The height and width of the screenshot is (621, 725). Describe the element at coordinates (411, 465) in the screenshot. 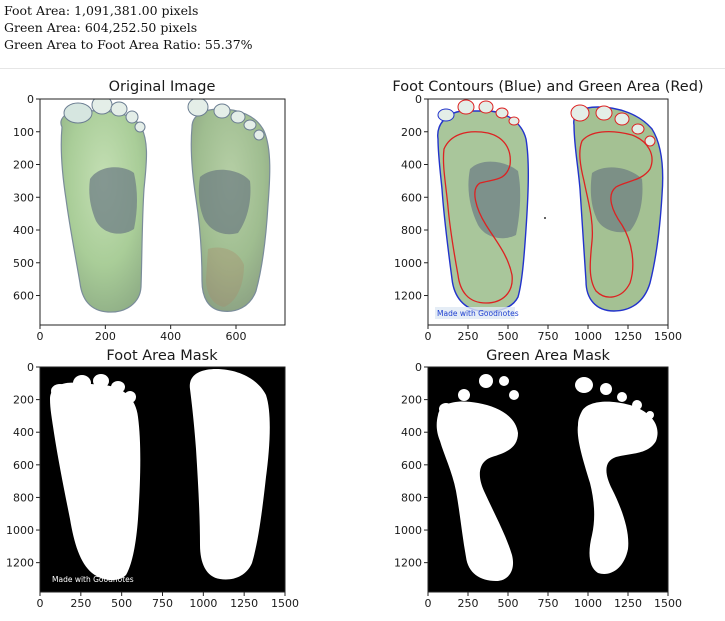

I see `y-tick-label-3-3: 600` at that location.